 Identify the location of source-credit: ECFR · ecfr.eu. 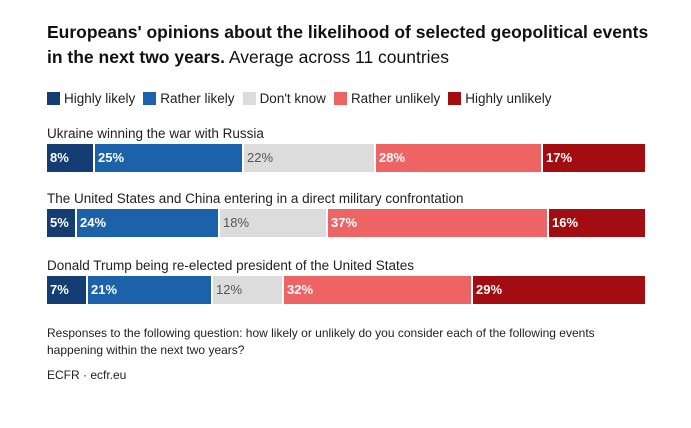
(87, 375).